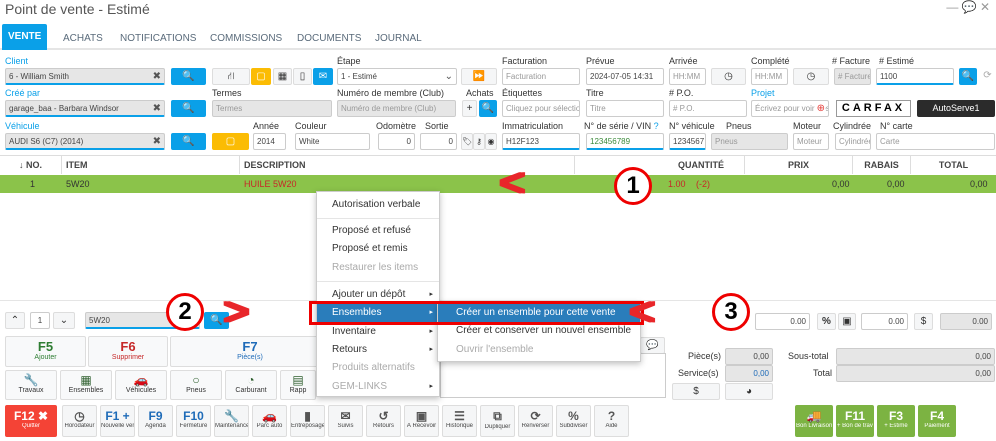 Image resolution: width=996 pixels, height=441 pixels. Describe the element at coordinates (882, 172) in the screenshot. I see `header-rabais: RABAIS (%)` at that location.